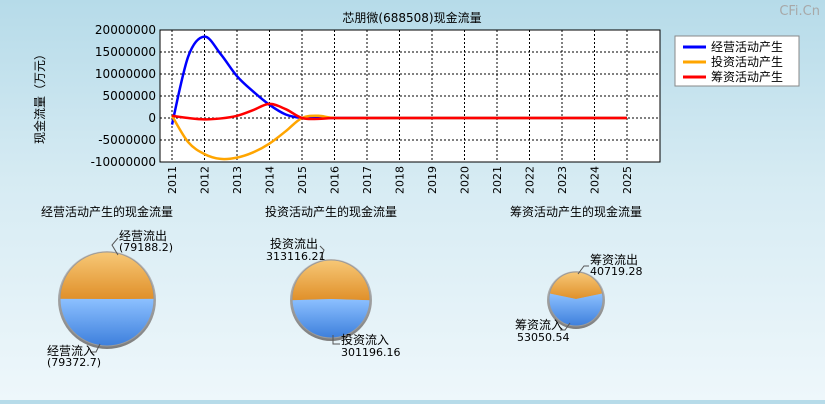 This screenshot has height=404, width=825. I want to click on x-tick-label: 2011, so click(172, 180).